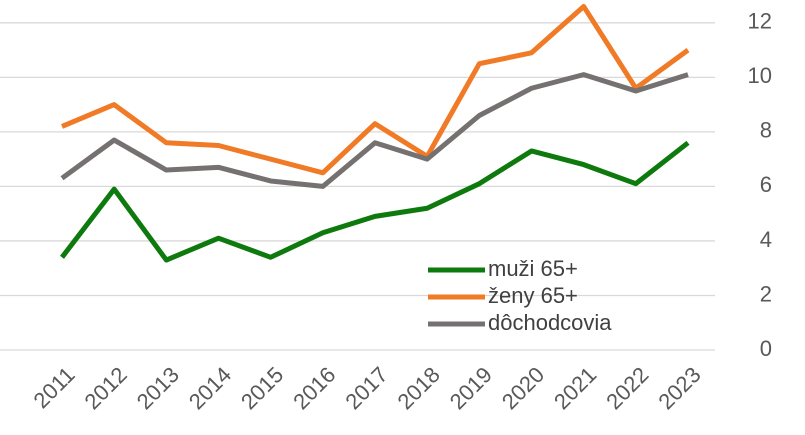 The image size is (805, 435). I want to click on x-tick-label: 2012, so click(106, 388).